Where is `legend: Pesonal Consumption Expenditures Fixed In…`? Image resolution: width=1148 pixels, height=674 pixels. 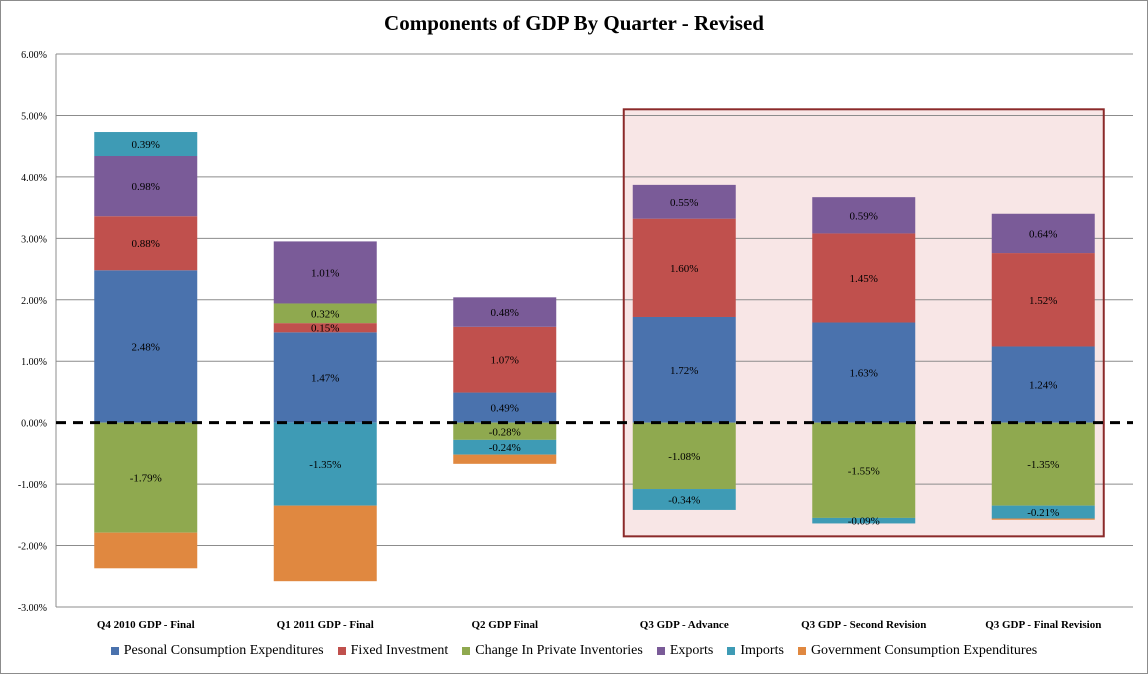 legend: Pesonal Consumption Expenditures Fixed In… is located at coordinates (574, 651).